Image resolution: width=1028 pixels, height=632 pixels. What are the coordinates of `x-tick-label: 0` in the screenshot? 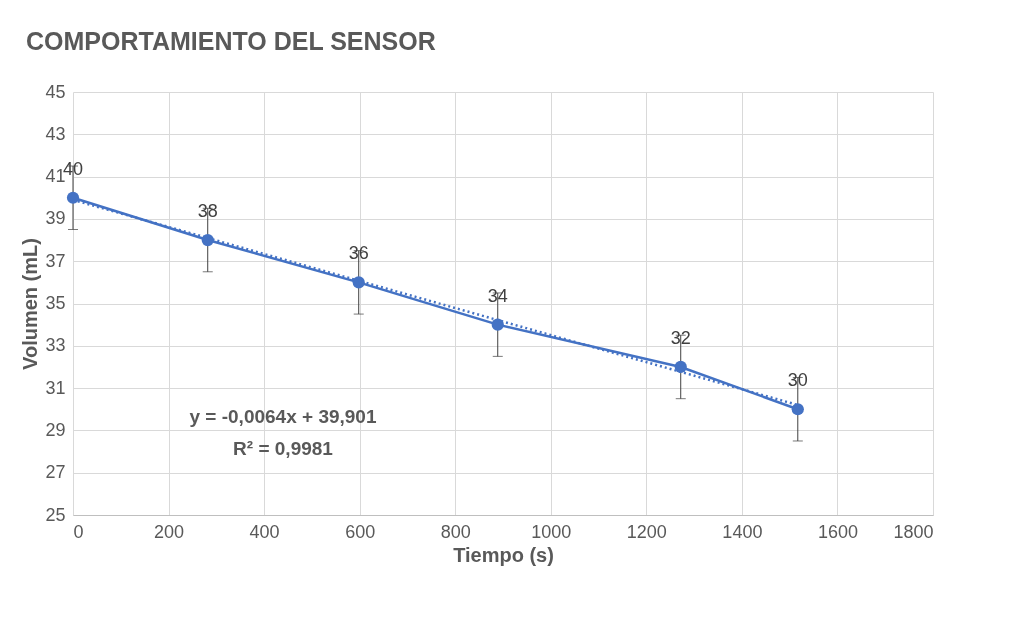 It's located at (78, 531).